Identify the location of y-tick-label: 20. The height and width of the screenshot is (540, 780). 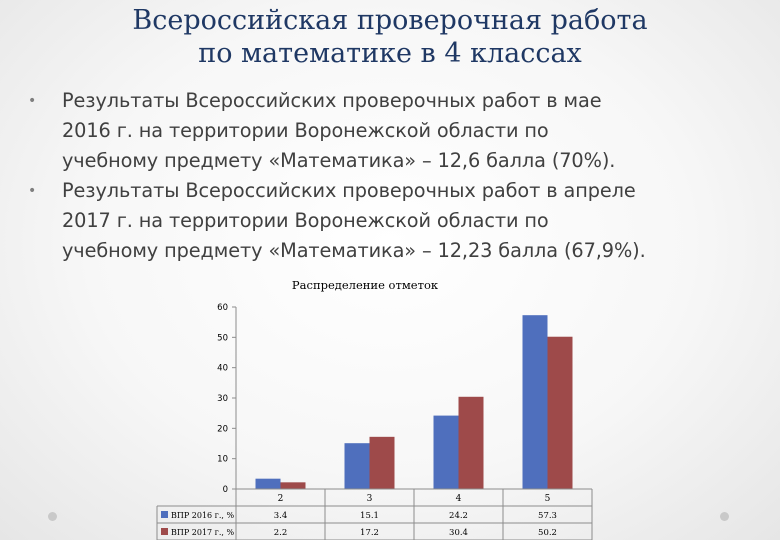
(222, 429).